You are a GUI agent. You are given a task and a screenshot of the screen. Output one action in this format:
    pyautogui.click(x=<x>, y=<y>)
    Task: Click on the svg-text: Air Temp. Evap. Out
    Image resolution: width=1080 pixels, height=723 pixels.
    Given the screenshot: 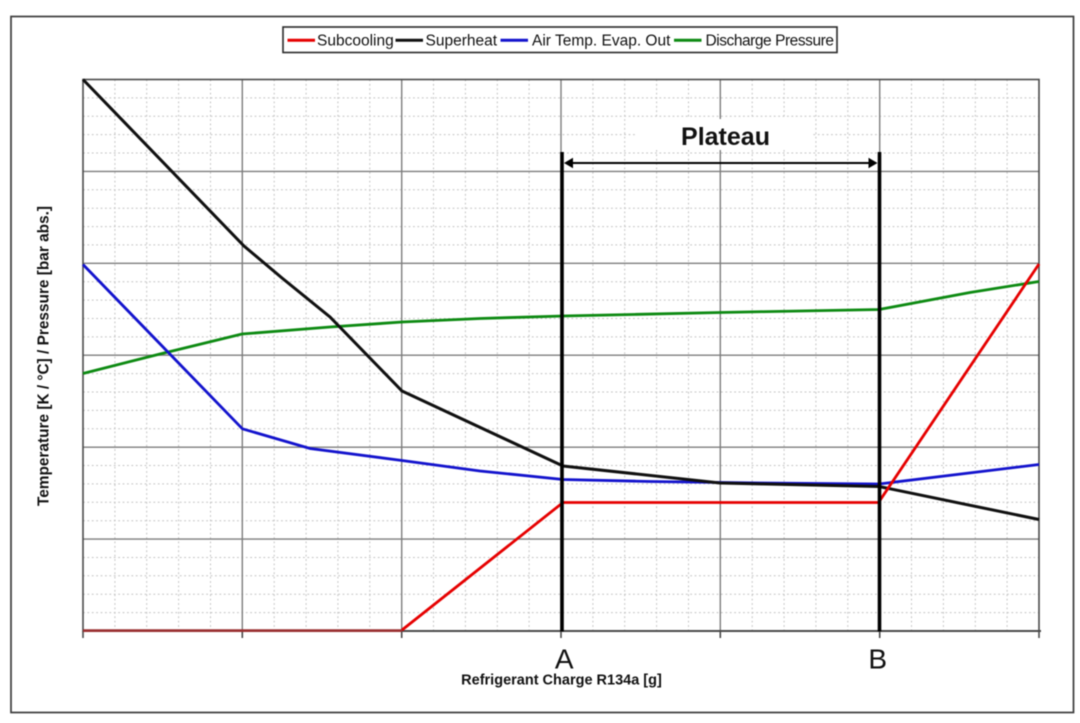 What is the action you would take?
    pyautogui.click(x=601, y=41)
    